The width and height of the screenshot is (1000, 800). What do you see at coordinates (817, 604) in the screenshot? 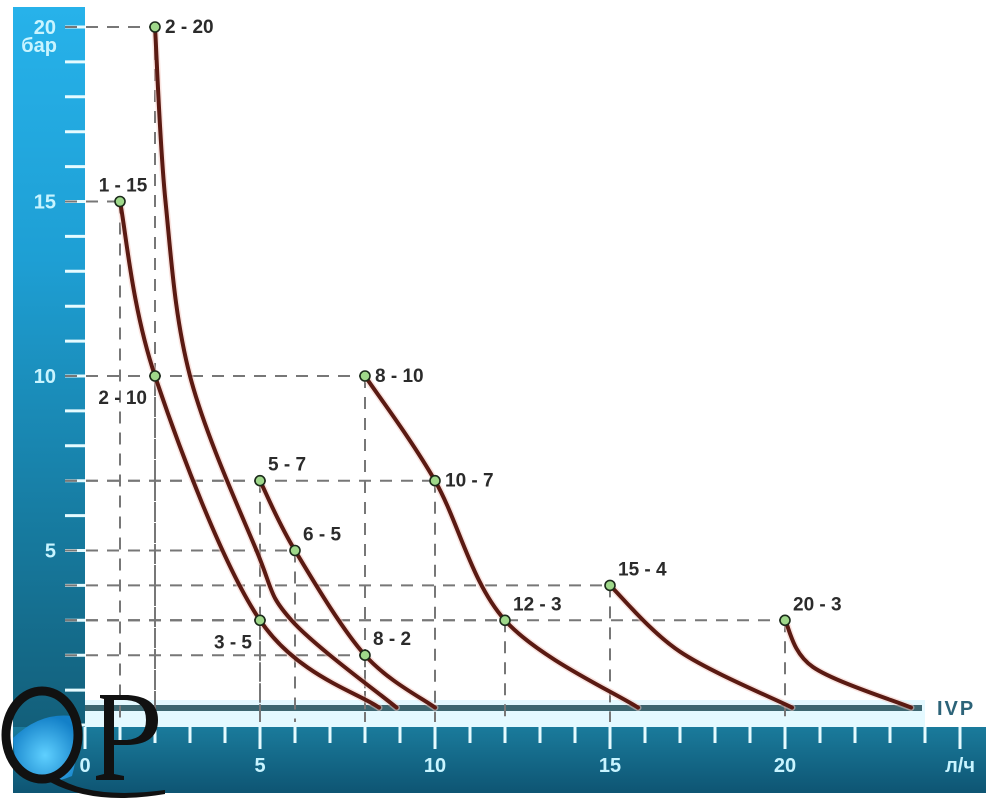
I see `data-label: 20 - 3` at bounding box center [817, 604].